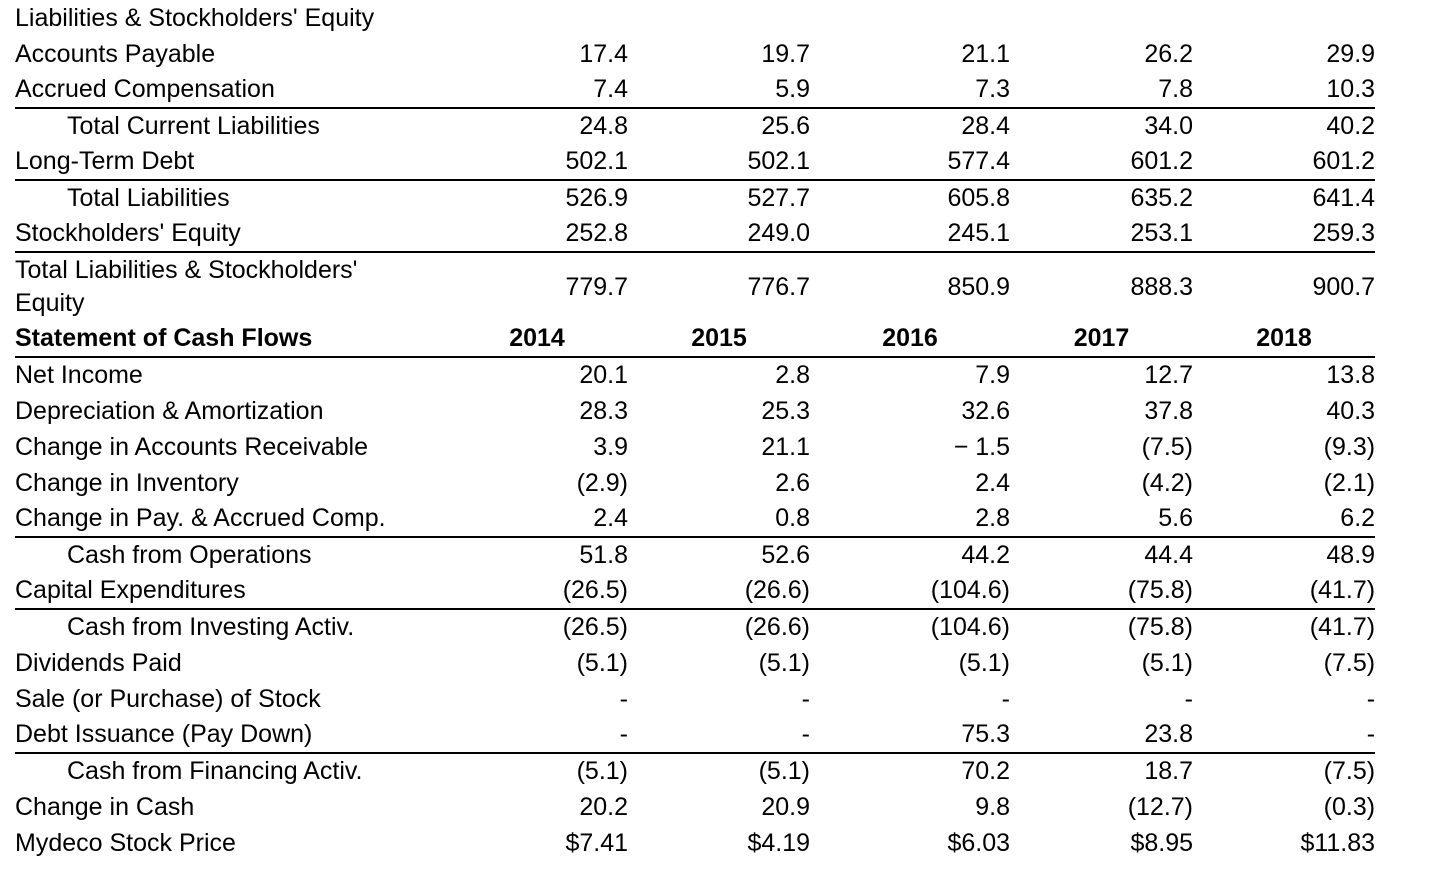 This screenshot has width=1448, height=880. I want to click on cell-value: $7.41, so click(596, 842).